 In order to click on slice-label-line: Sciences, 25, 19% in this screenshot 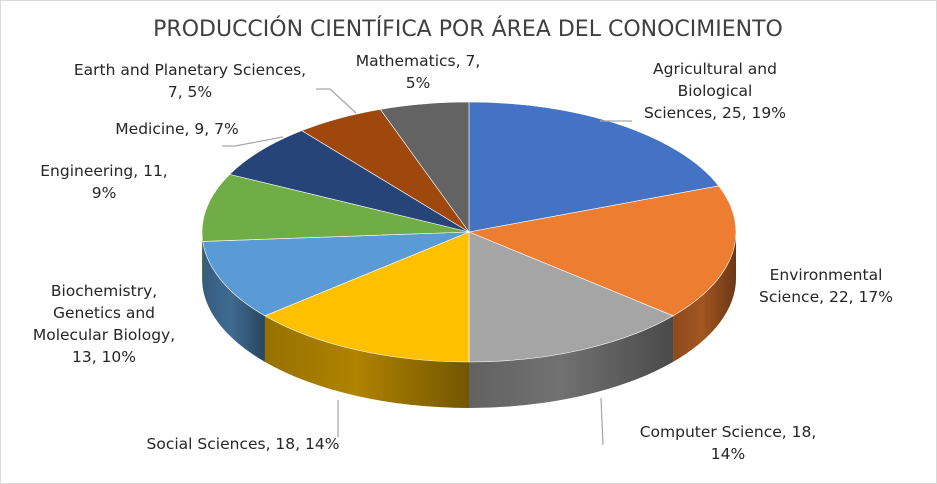, I will do `click(715, 113)`.